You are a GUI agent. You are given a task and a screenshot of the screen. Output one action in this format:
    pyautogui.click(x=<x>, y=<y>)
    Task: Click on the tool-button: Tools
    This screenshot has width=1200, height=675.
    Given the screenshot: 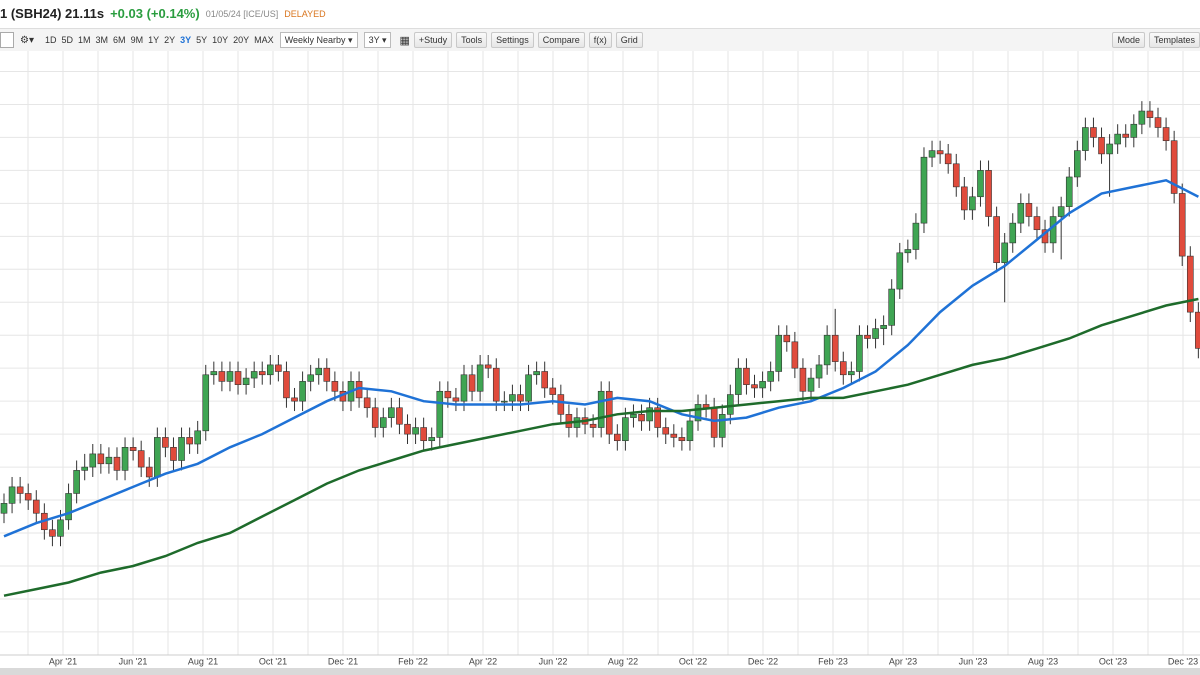 What is the action you would take?
    pyautogui.click(x=472, y=40)
    